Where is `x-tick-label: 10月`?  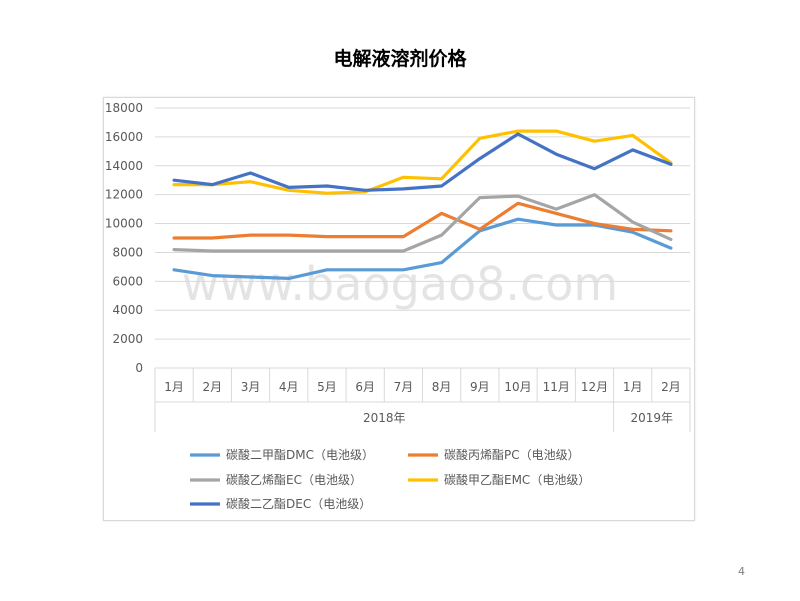
x-tick-label: 10月 is located at coordinates (517, 387).